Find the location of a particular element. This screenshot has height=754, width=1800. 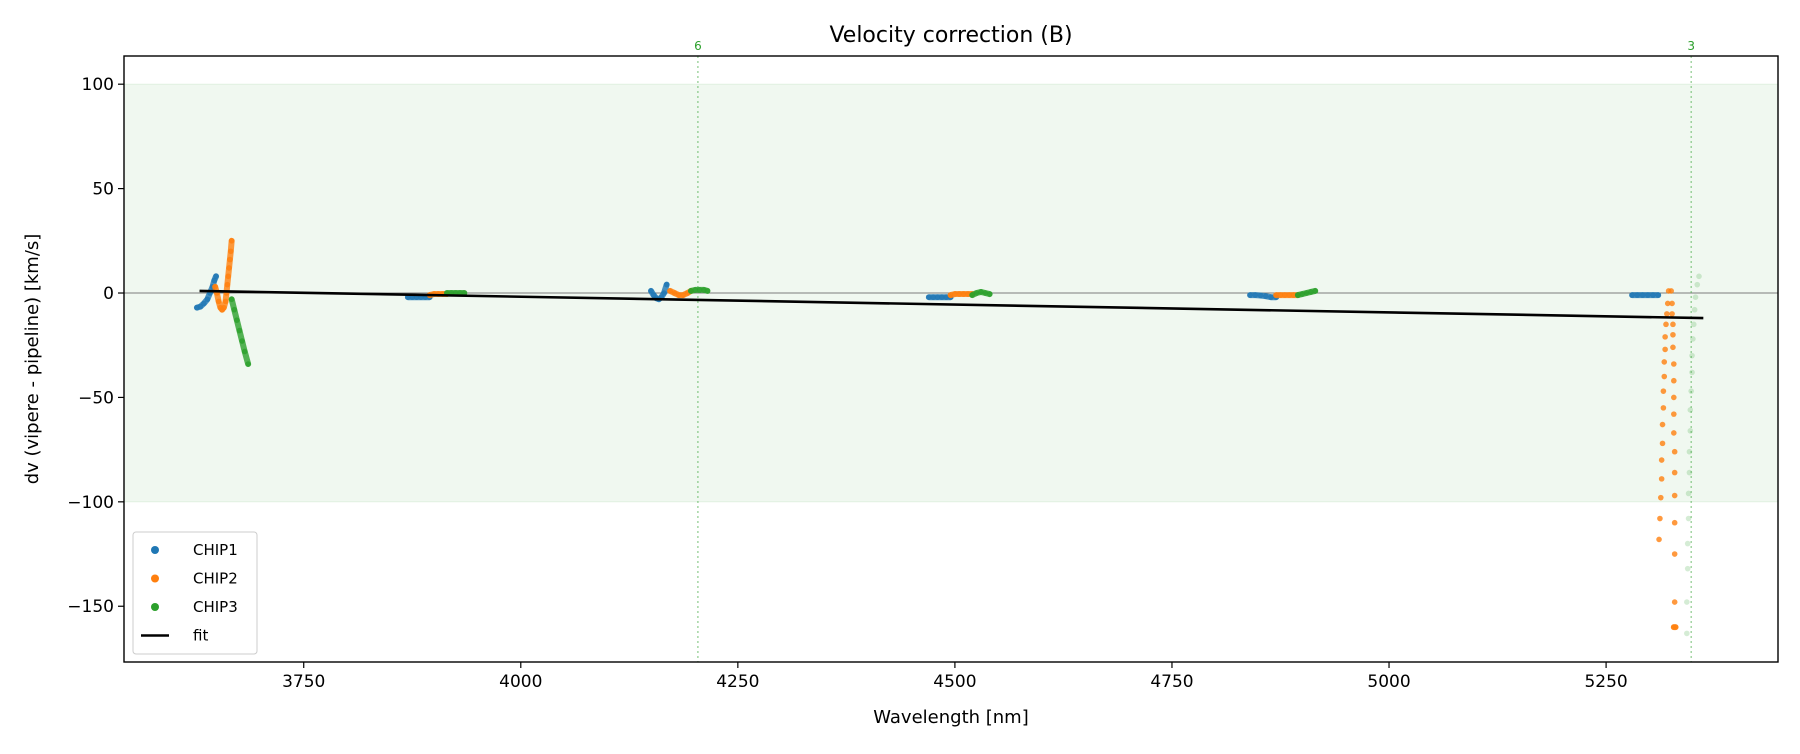

x-axis-label: Wavelength [nm] is located at coordinates (951, 717).